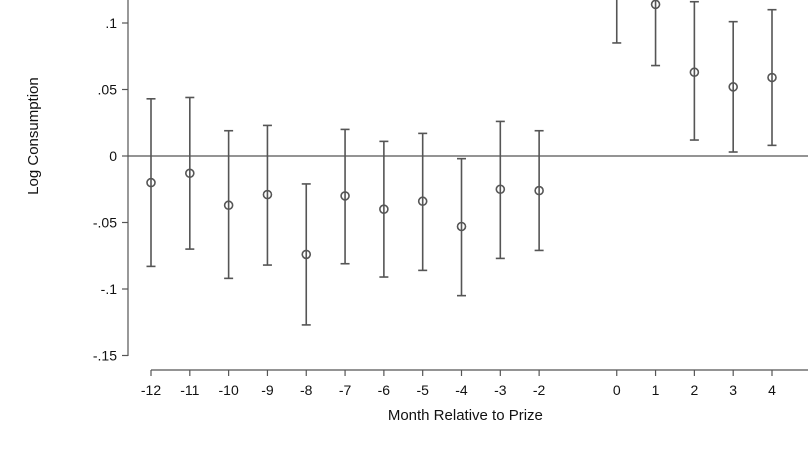 This screenshot has width=808, height=455. Describe the element at coordinates (539, 390) in the screenshot. I see `x-tick-label: -2` at that location.